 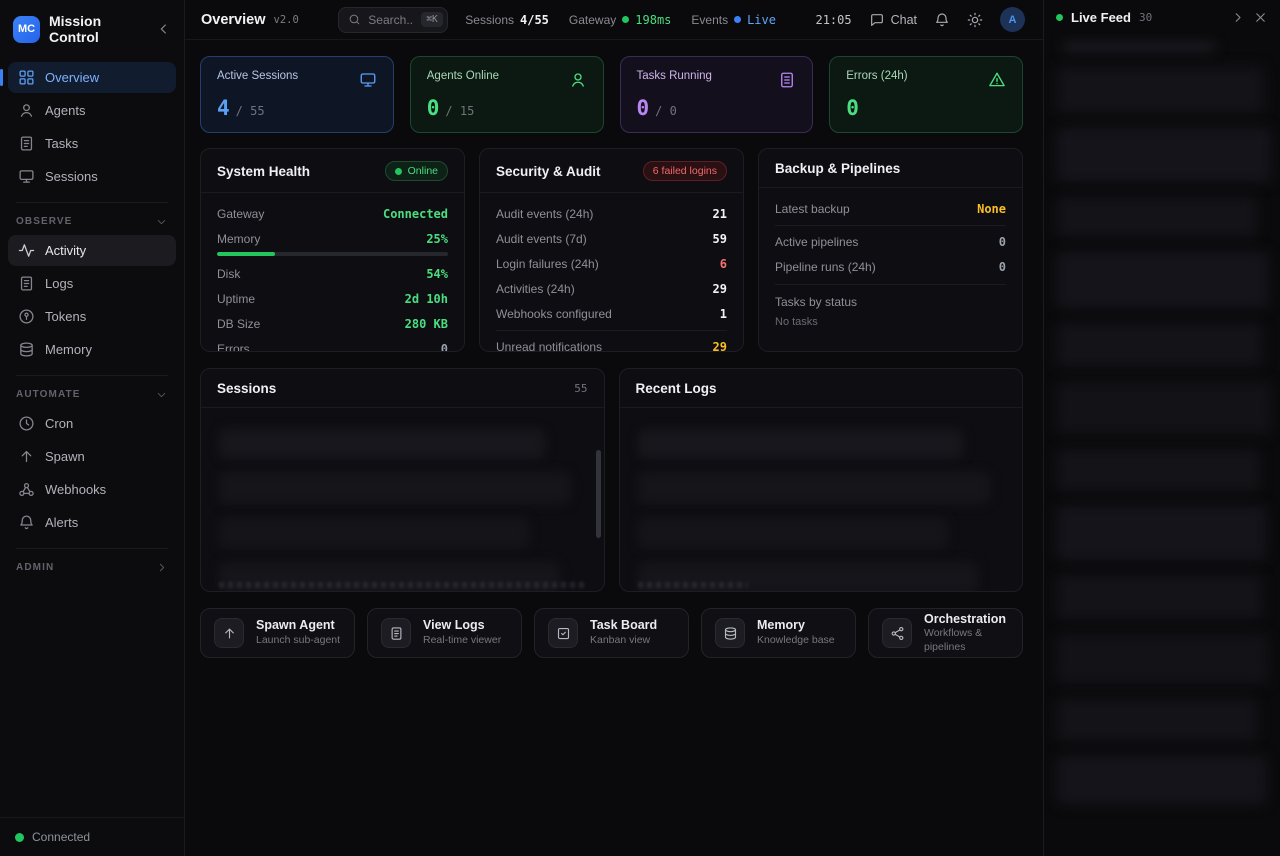 What do you see at coordinates (833, 19) in the screenshot?
I see `clock: 21:05` at bounding box center [833, 19].